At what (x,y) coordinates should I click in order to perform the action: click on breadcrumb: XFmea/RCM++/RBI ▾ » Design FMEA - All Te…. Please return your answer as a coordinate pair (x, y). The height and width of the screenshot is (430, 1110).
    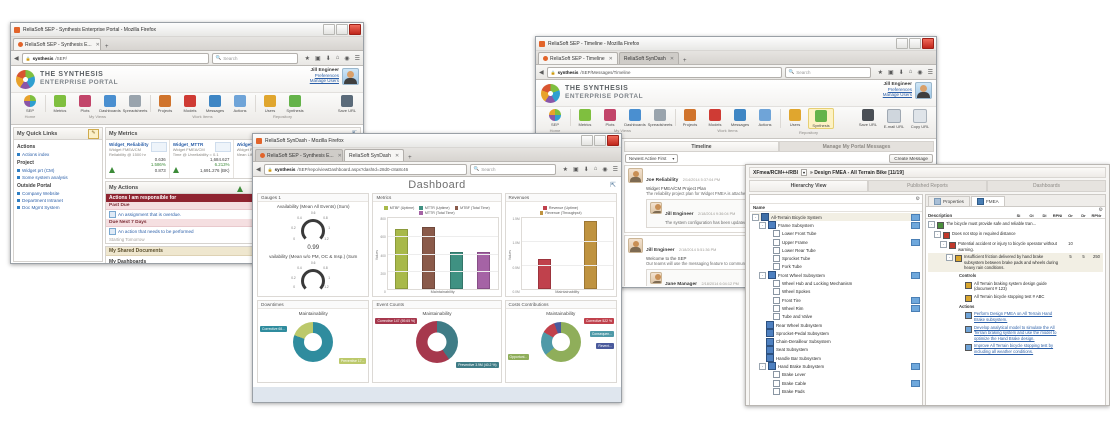
    Looking at the image, I should click on (927, 172).